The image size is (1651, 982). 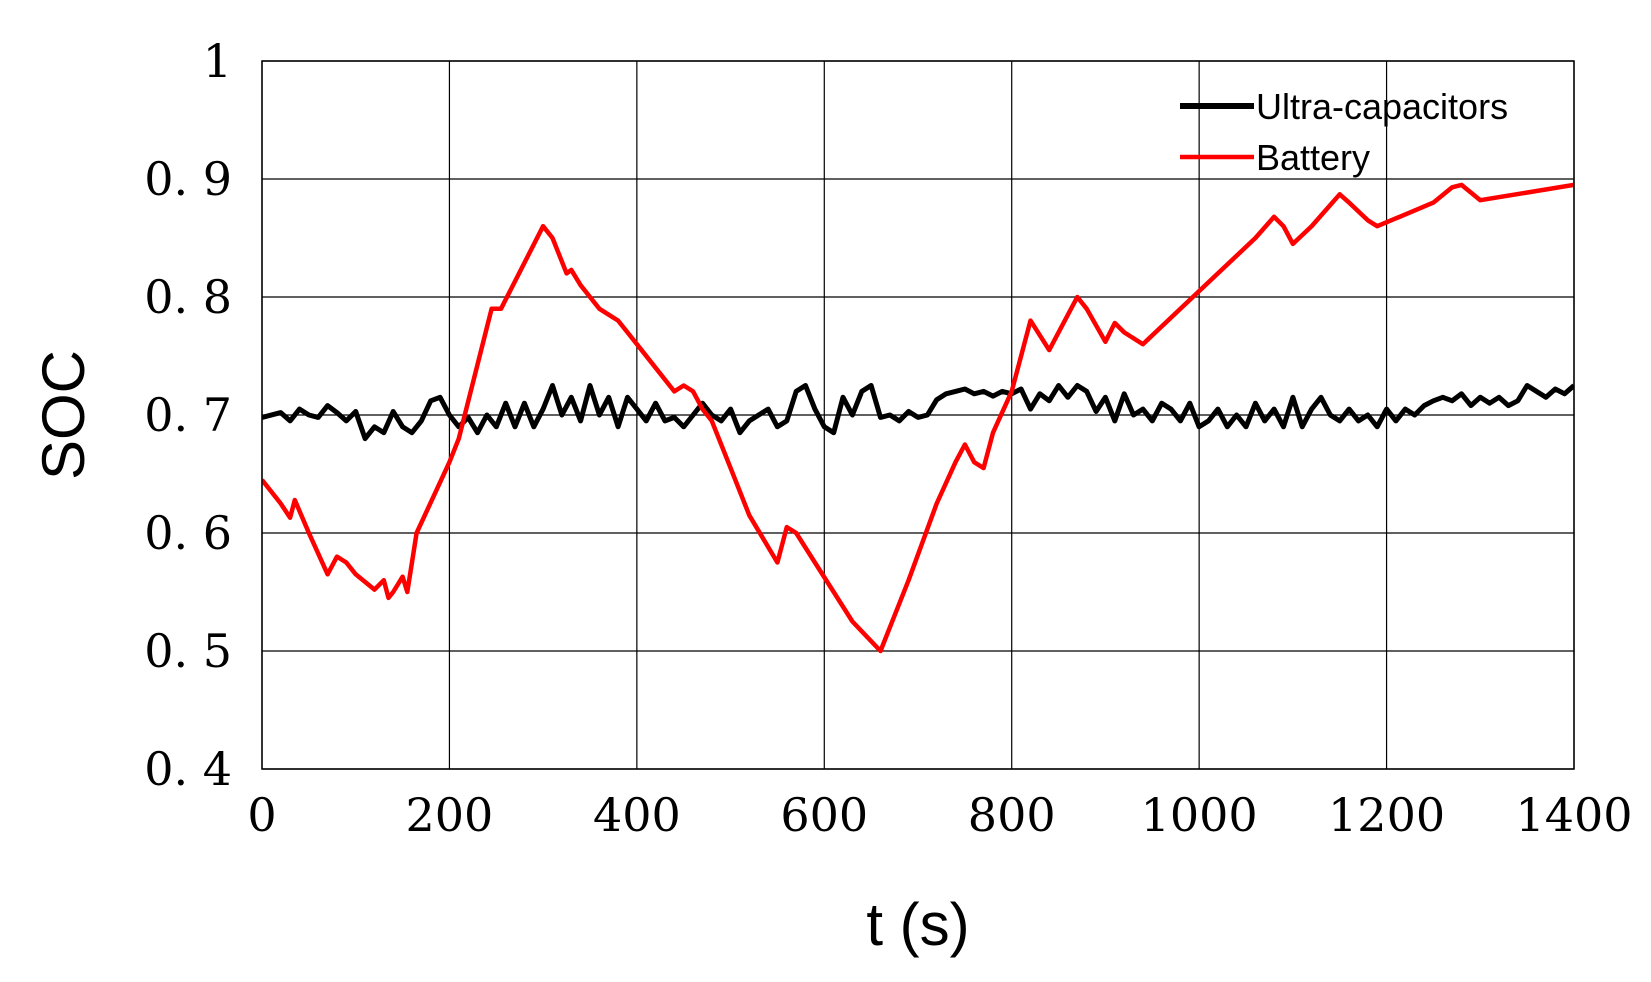 I want to click on y-axis-title: SOC, so click(x=63, y=415).